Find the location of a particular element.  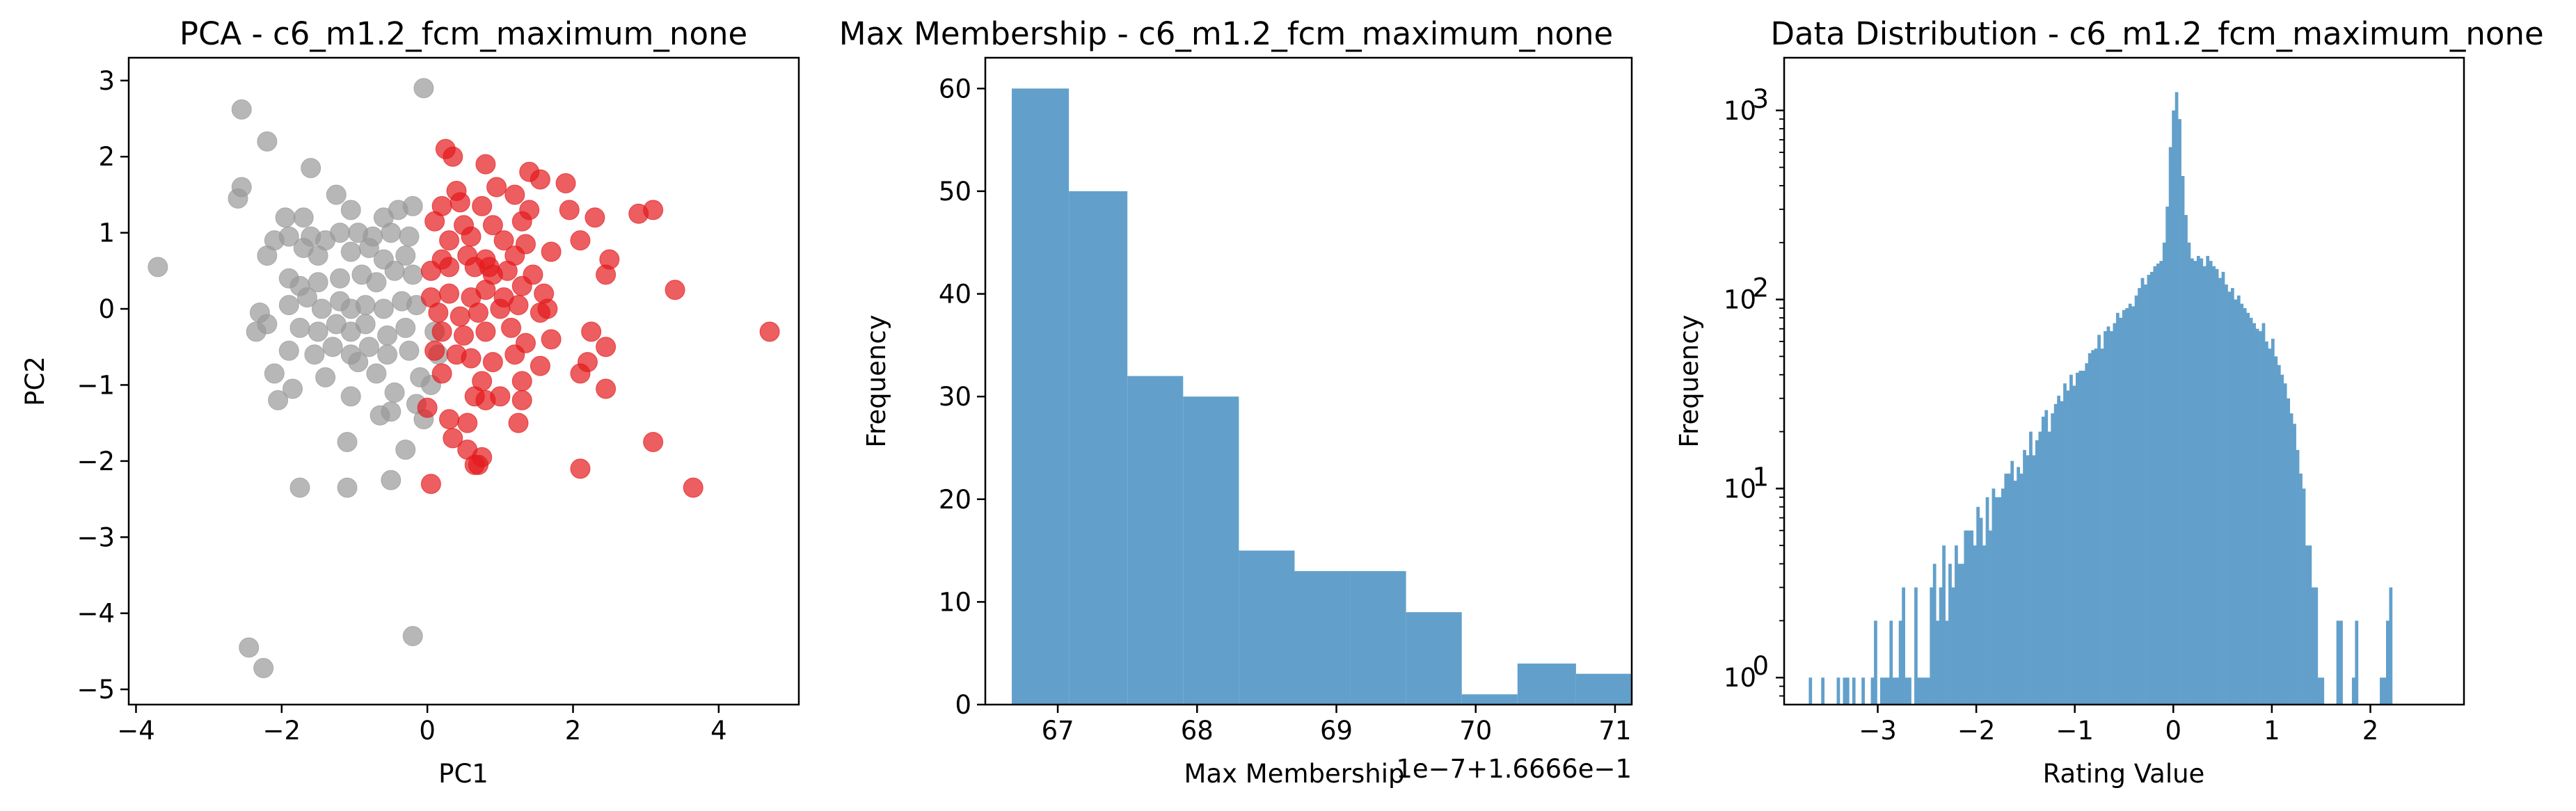

pca-chart-title: PCA - c6_m1.2_fcm_maximum_none is located at coordinates (463, 33).